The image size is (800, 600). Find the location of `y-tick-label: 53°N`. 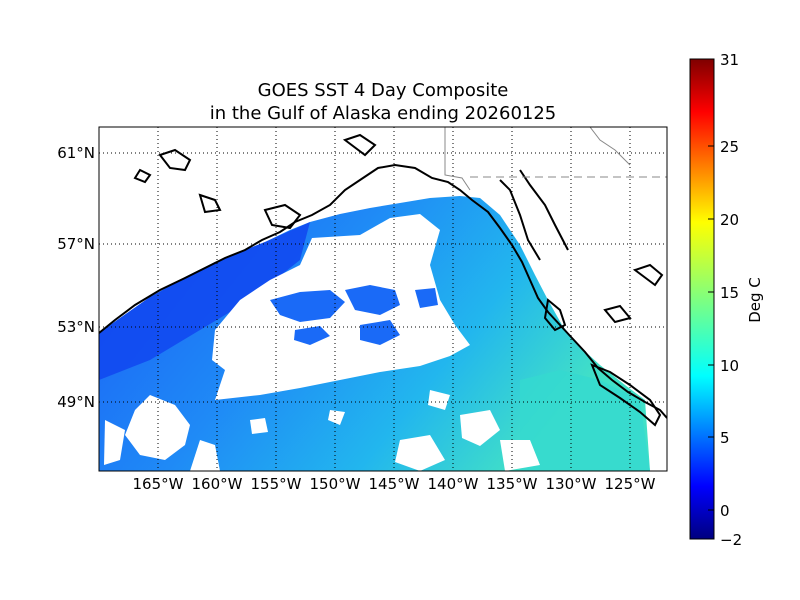

y-tick-label: 53°N is located at coordinates (76, 327).